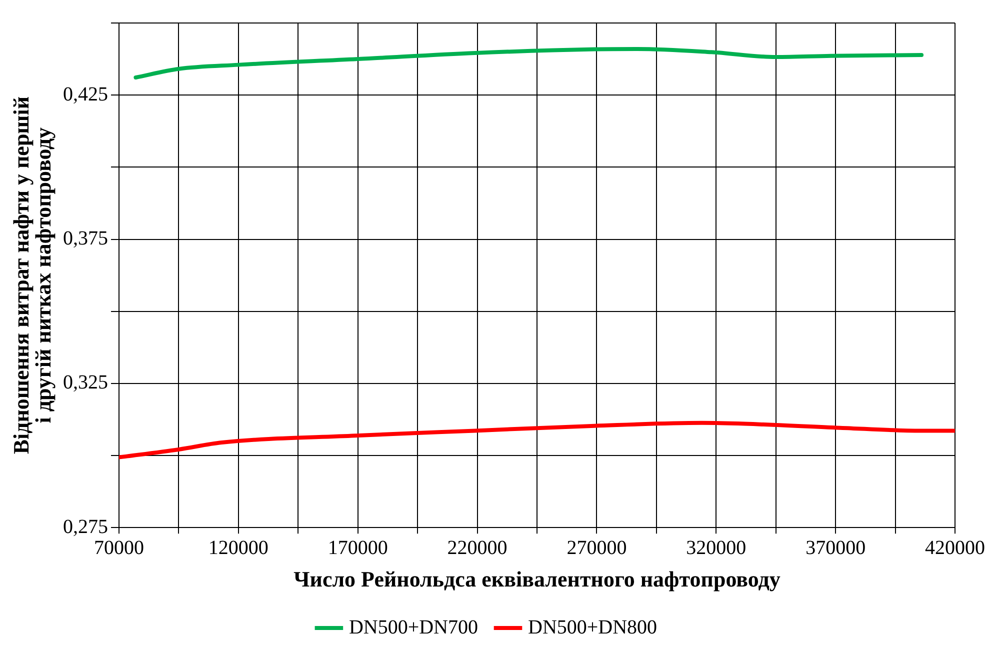  What do you see at coordinates (413, 627) in the screenshot?
I see `legend-label: DN500+DN700` at bounding box center [413, 627].